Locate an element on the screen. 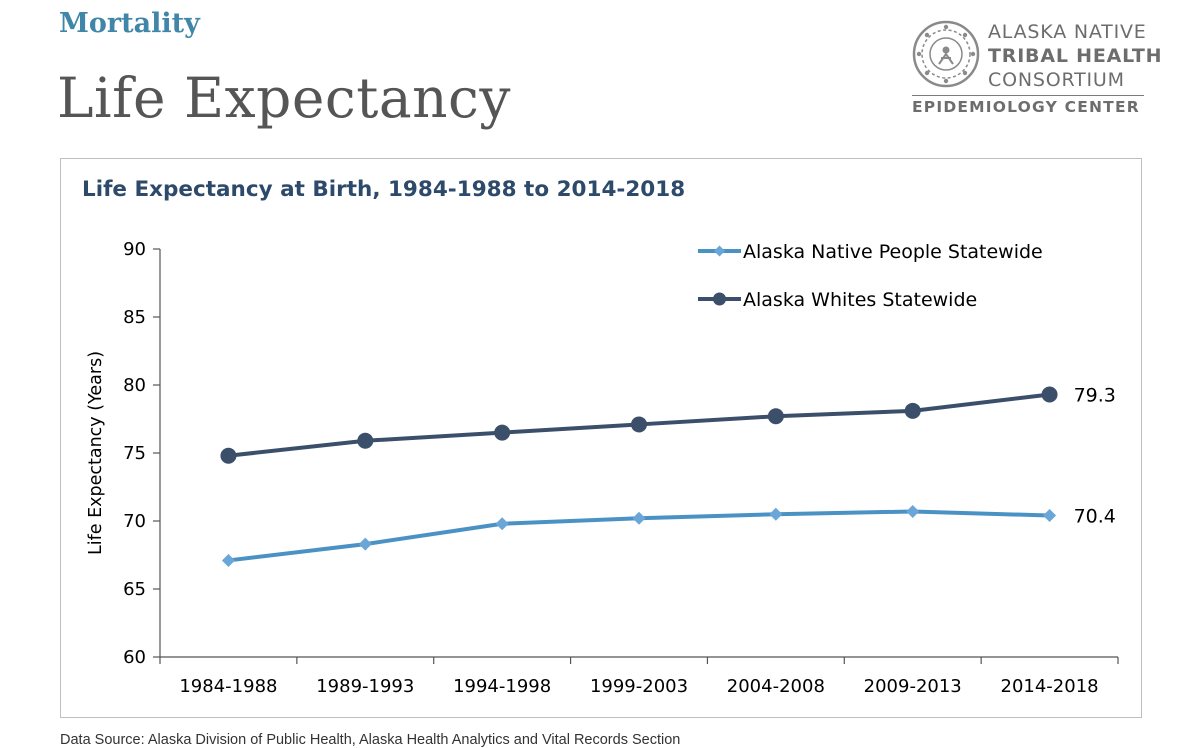 Image resolution: width=1200 pixels, height=748 pixels. page-title: Life Expectancy is located at coordinates (284, 98).